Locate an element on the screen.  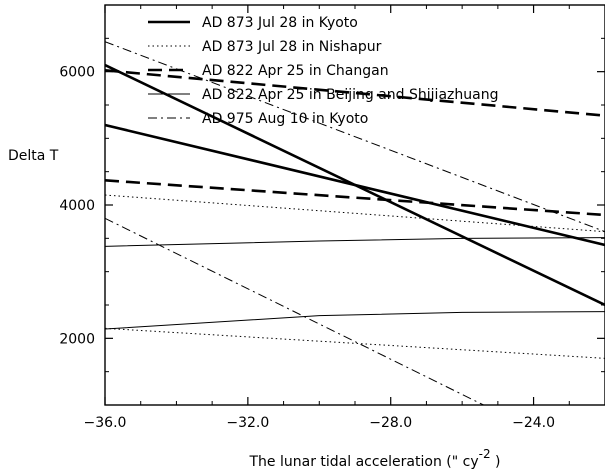
legend-label-2: AD 873 Jul 28 in Nishapur is located at coordinates (292, 47).